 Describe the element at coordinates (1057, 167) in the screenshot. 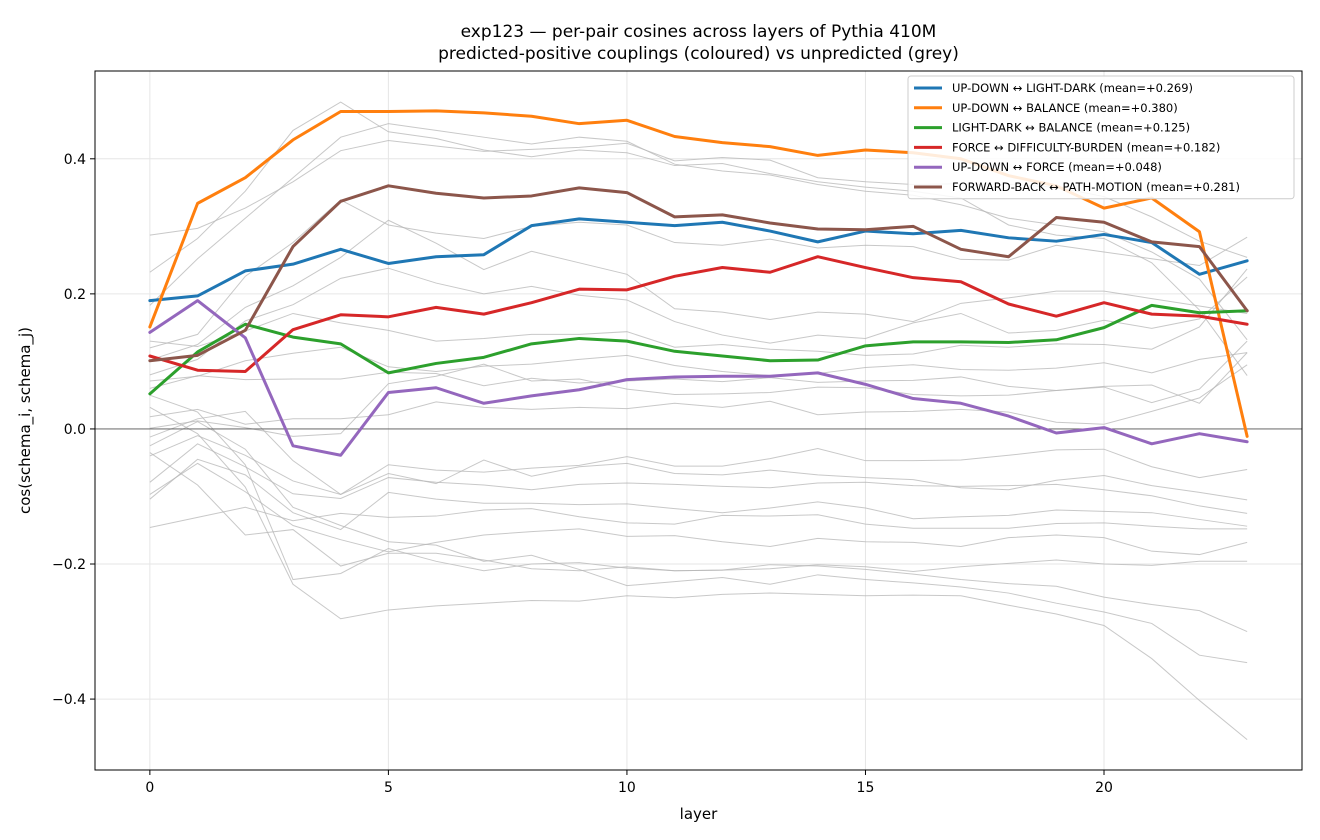

I see `legend-label: UP-DOWN ↔ FORCE (mean=+0.048)` at that location.